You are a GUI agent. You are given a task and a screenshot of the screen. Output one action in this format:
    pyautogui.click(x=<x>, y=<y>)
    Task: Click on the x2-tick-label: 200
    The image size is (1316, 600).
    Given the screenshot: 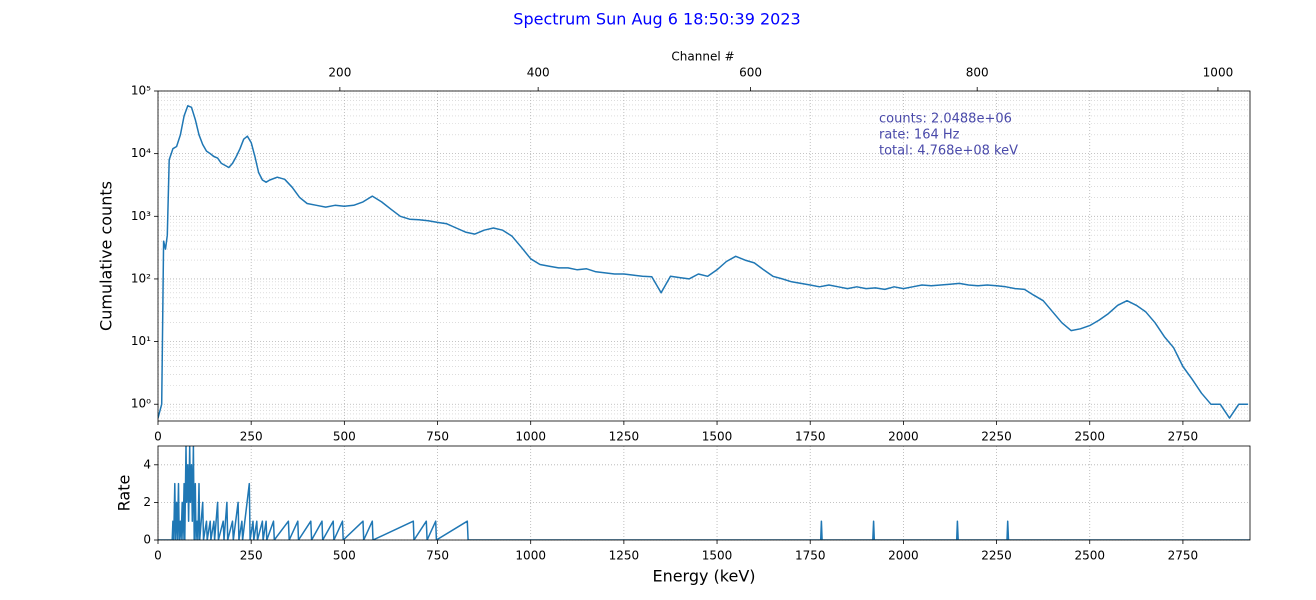 What is the action you would take?
    pyautogui.click(x=339, y=73)
    